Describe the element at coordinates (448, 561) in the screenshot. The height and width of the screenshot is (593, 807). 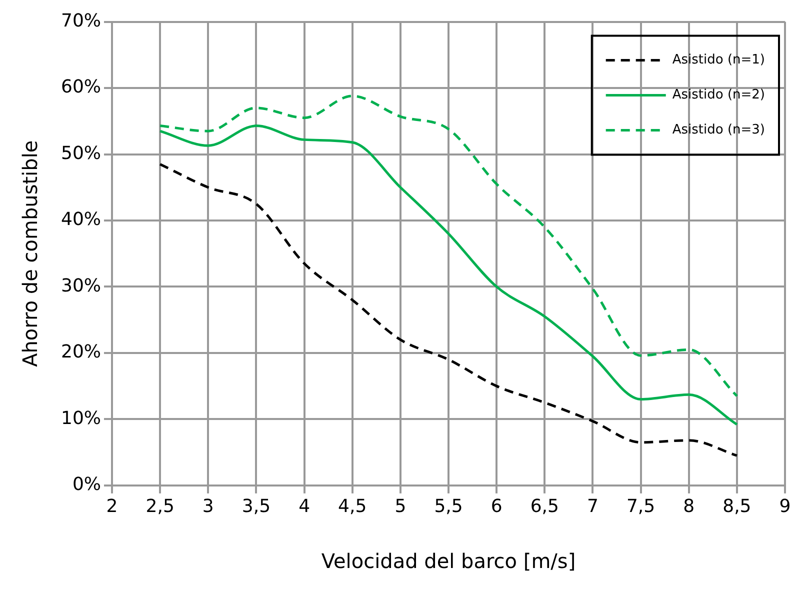
I see `x-axis-title: Velocidad del barco [m/s]` at that location.